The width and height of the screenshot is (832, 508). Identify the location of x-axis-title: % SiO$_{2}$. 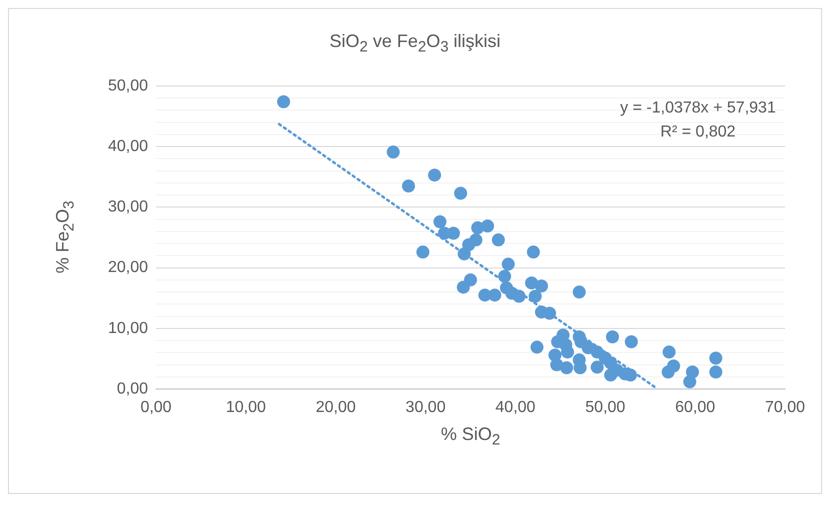
(471, 436).